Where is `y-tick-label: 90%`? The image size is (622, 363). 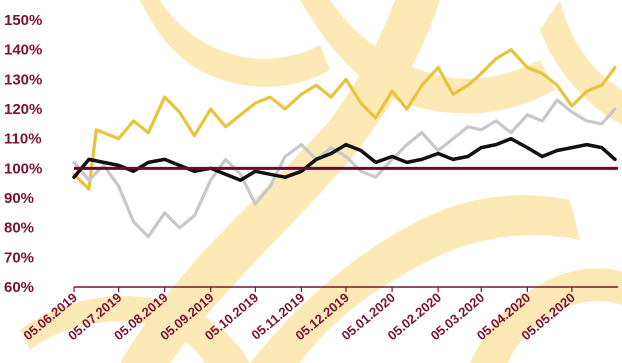 y-tick-label: 90% is located at coordinates (19, 198).